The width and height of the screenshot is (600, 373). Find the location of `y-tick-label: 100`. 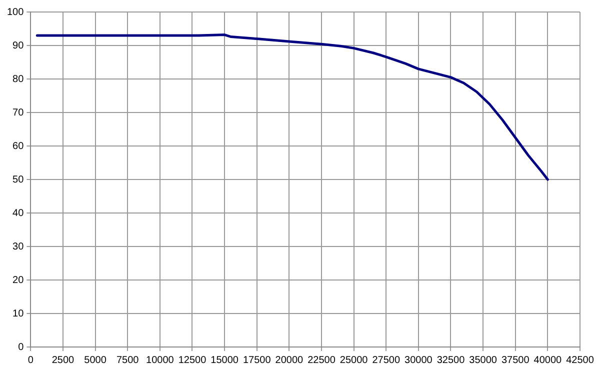

y-tick-label: 100 is located at coordinates (15, 12).